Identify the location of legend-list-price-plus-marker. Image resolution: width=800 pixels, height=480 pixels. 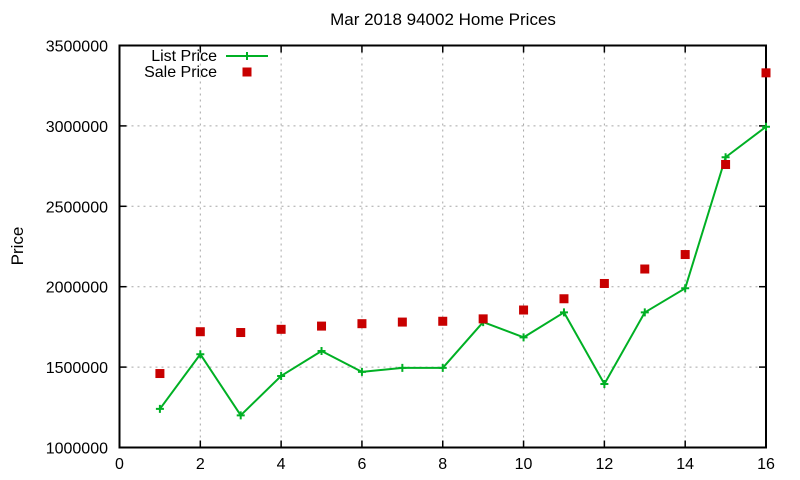
(247, 56).